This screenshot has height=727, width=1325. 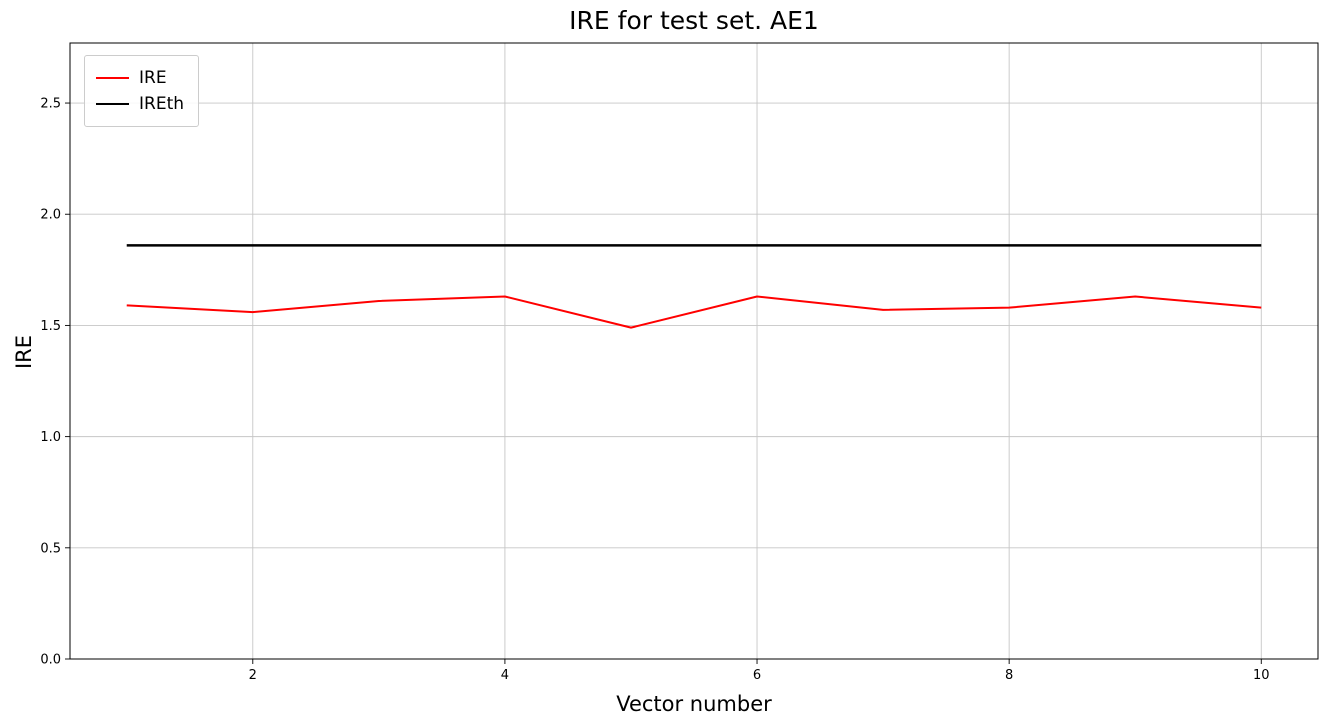 I want to click on x-axis-label: Vector number, so click(x=694, y=704).